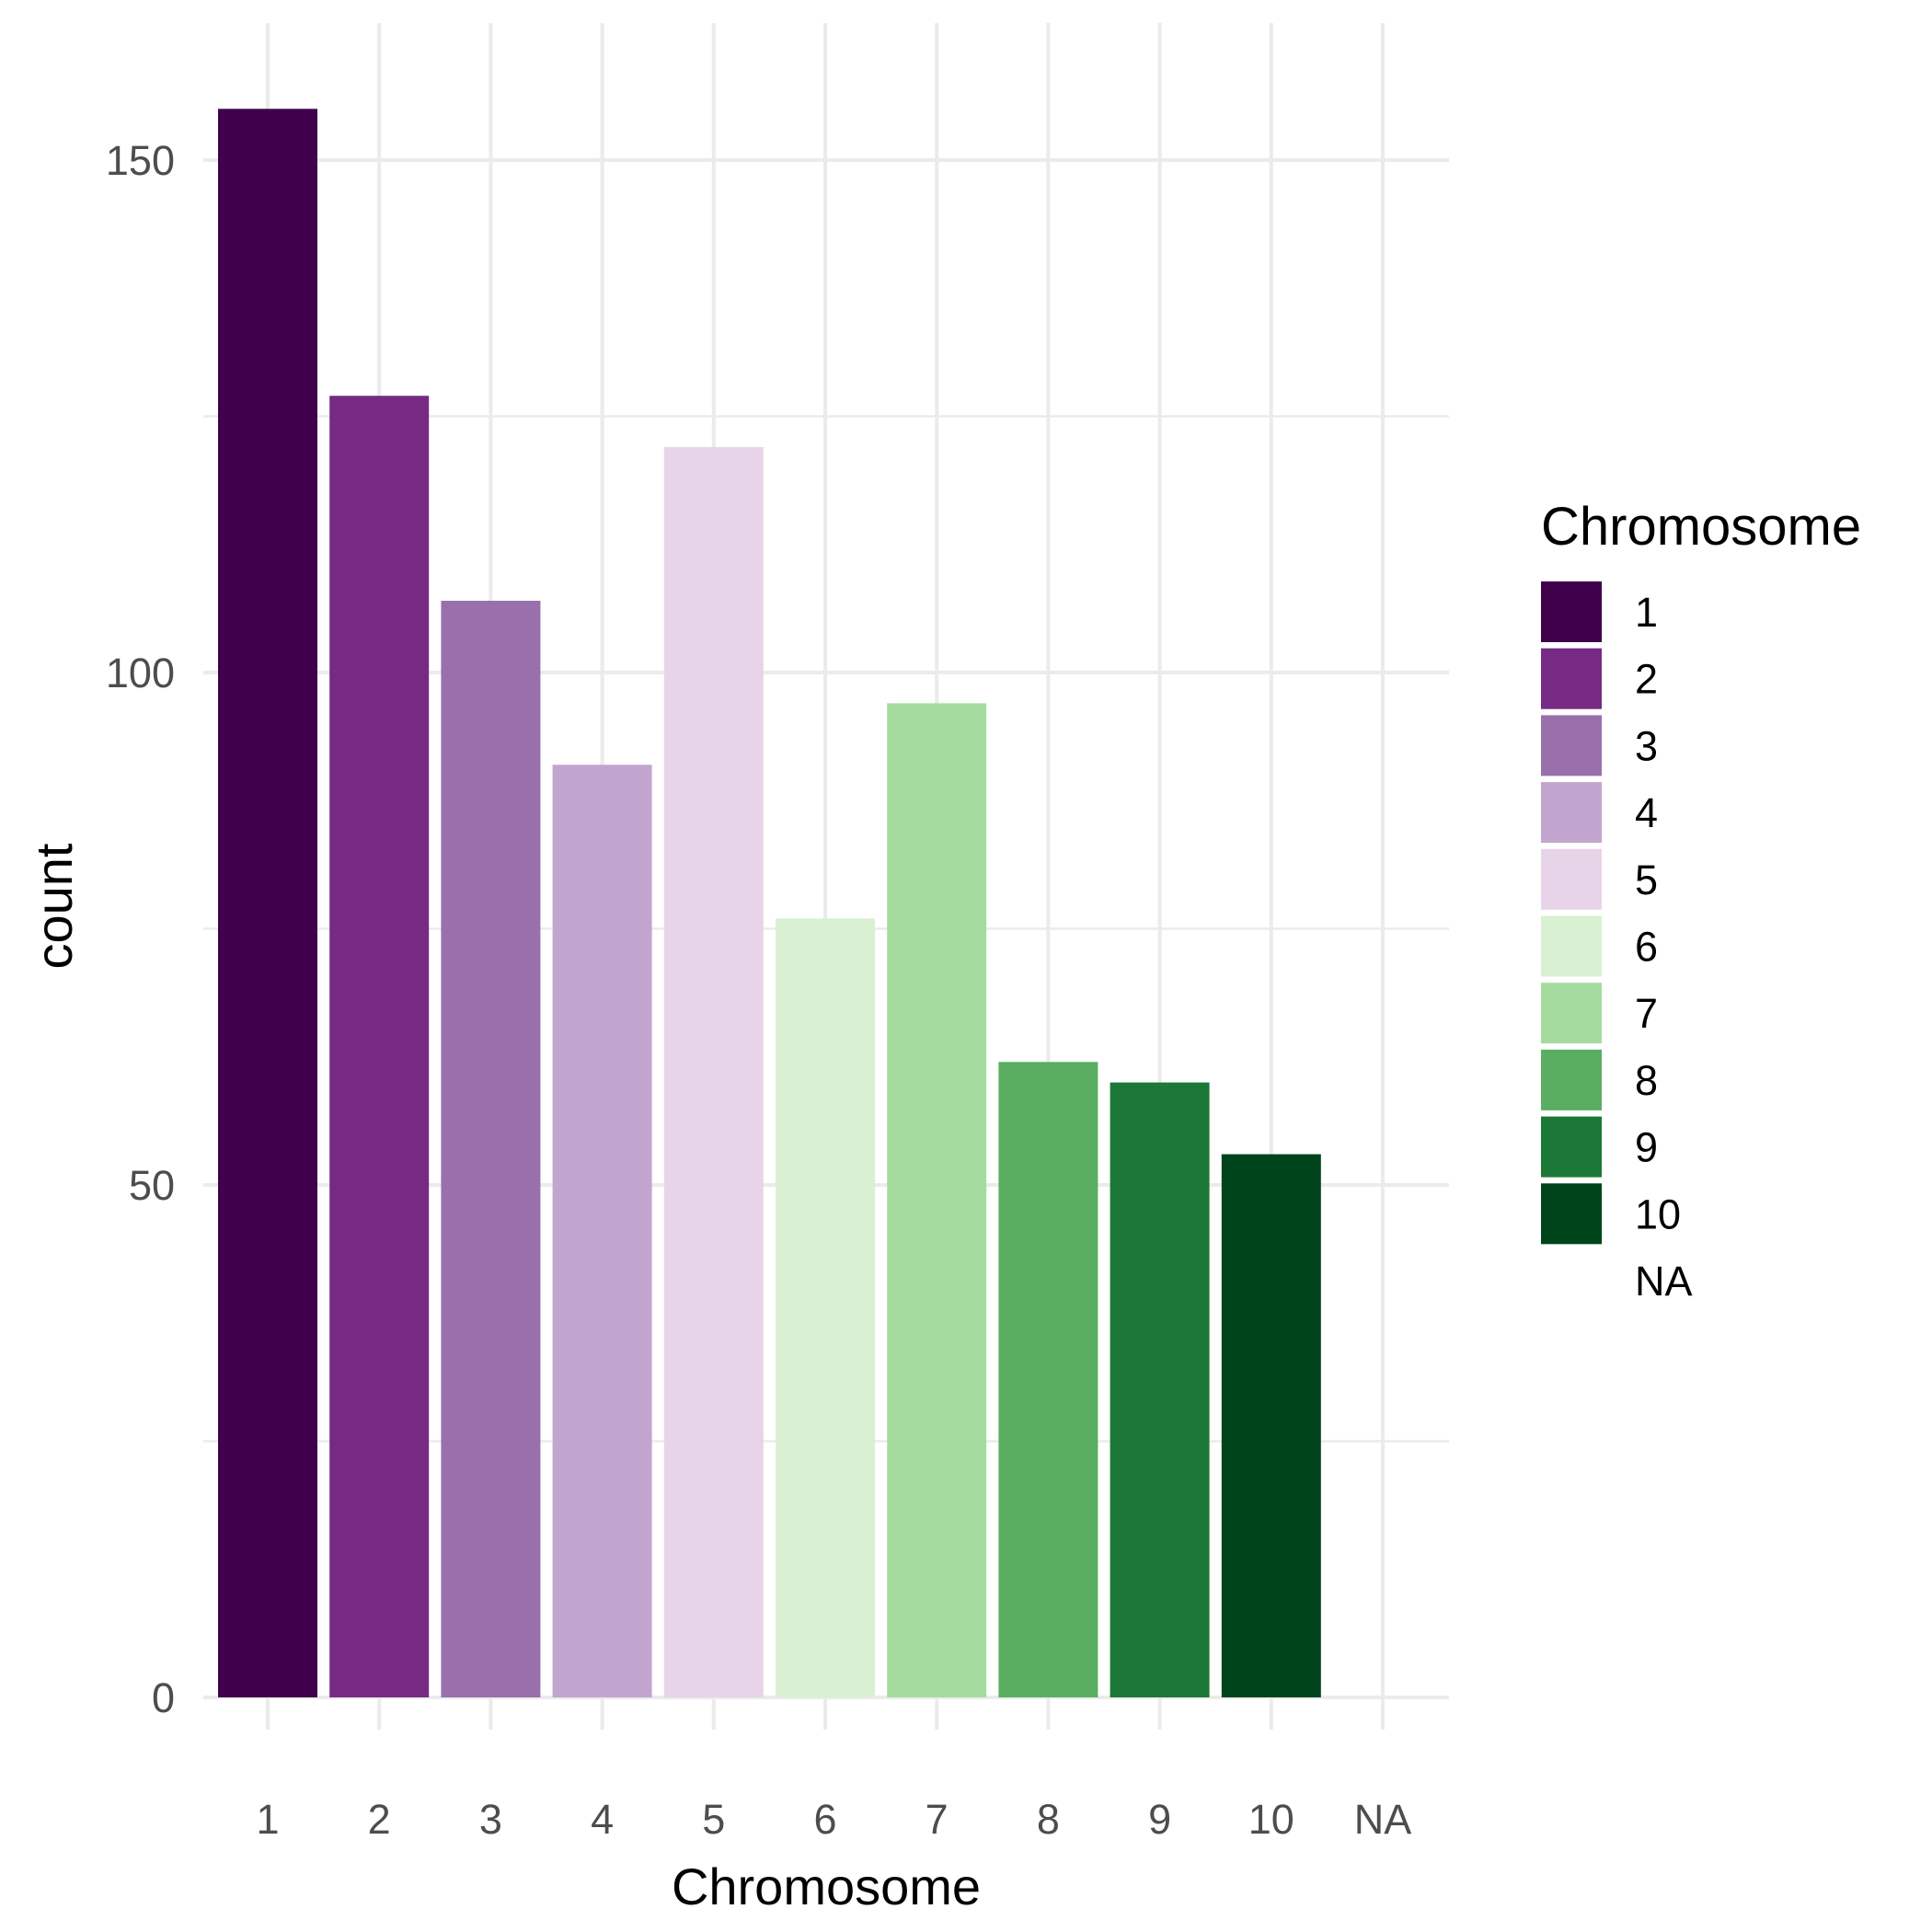 The width and height of the screenshot is (1932, 1932). What do you see at coordinates (1571, 1280) in the screenshot?
I see `legend-key-NA` at bounding box center [1571, 1280].